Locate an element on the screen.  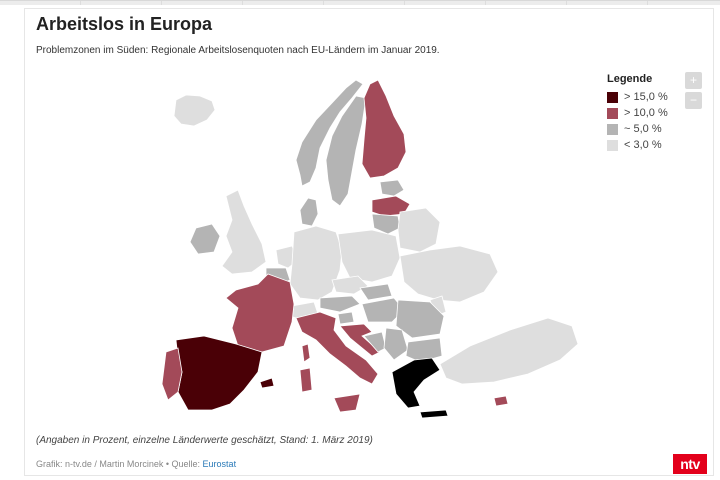
country-norway is located at coordinates (329, 133).